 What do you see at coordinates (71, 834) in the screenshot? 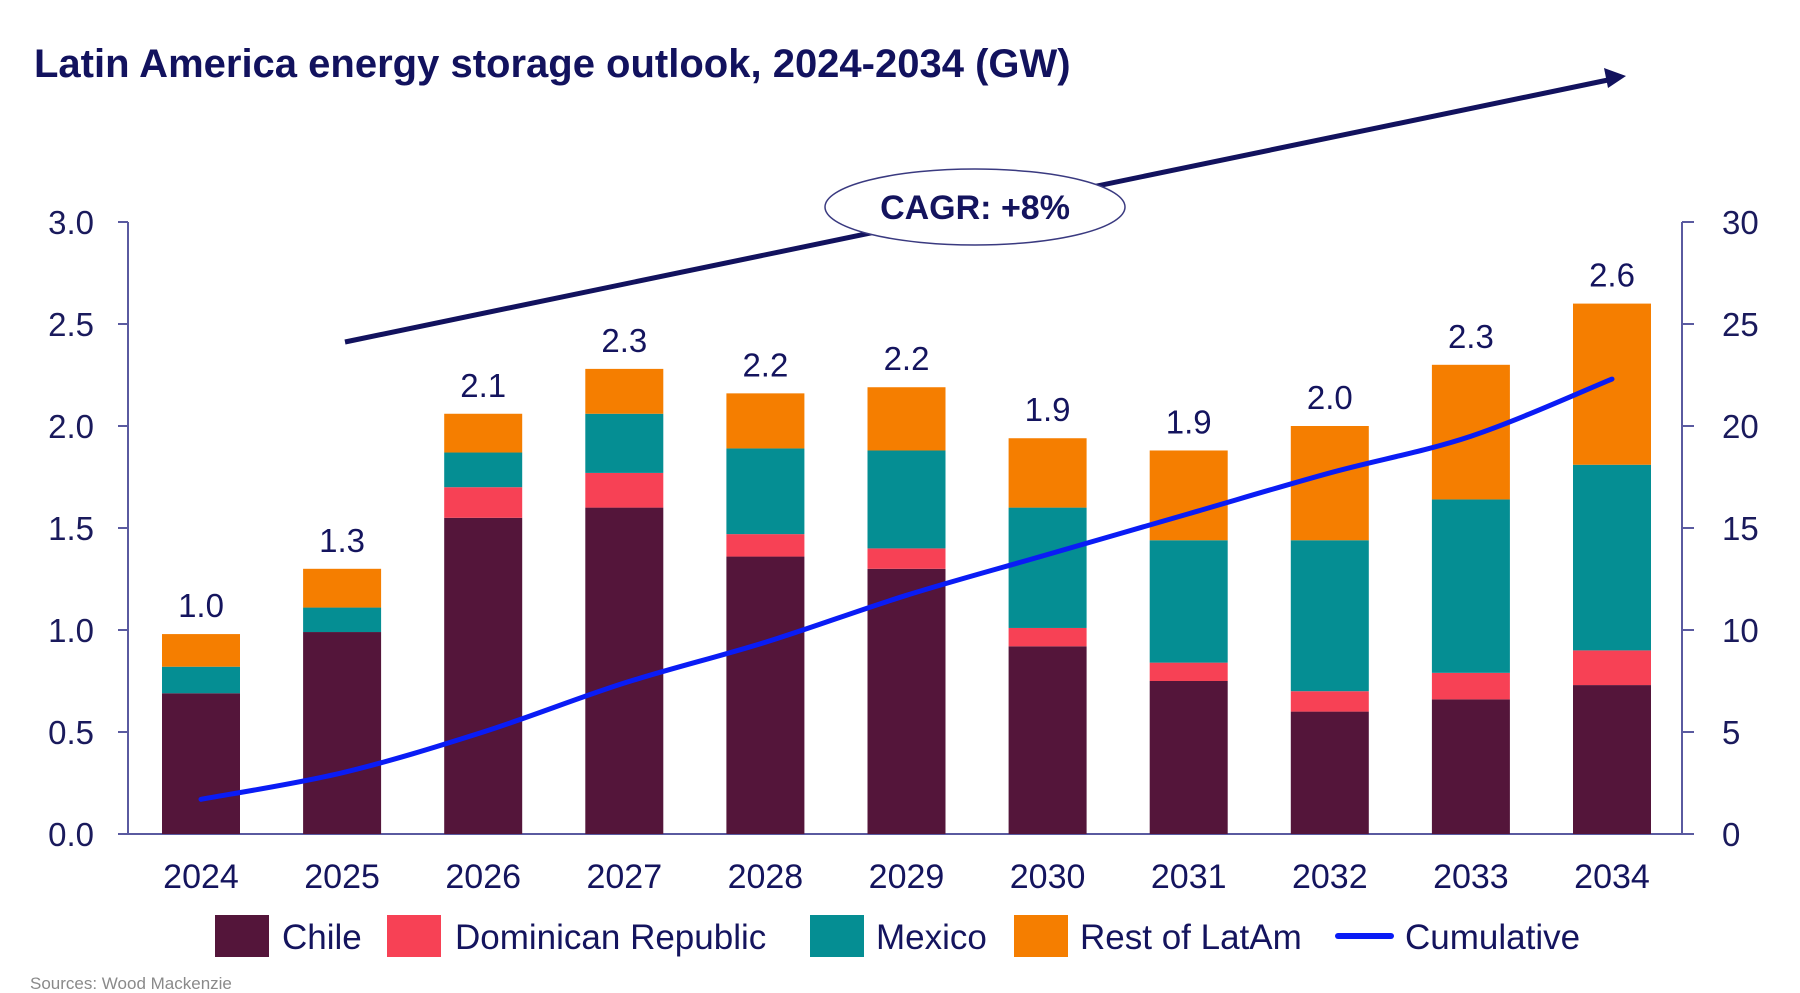
I see `left-tick-label: 0.0` at bounding box center [71, 834].